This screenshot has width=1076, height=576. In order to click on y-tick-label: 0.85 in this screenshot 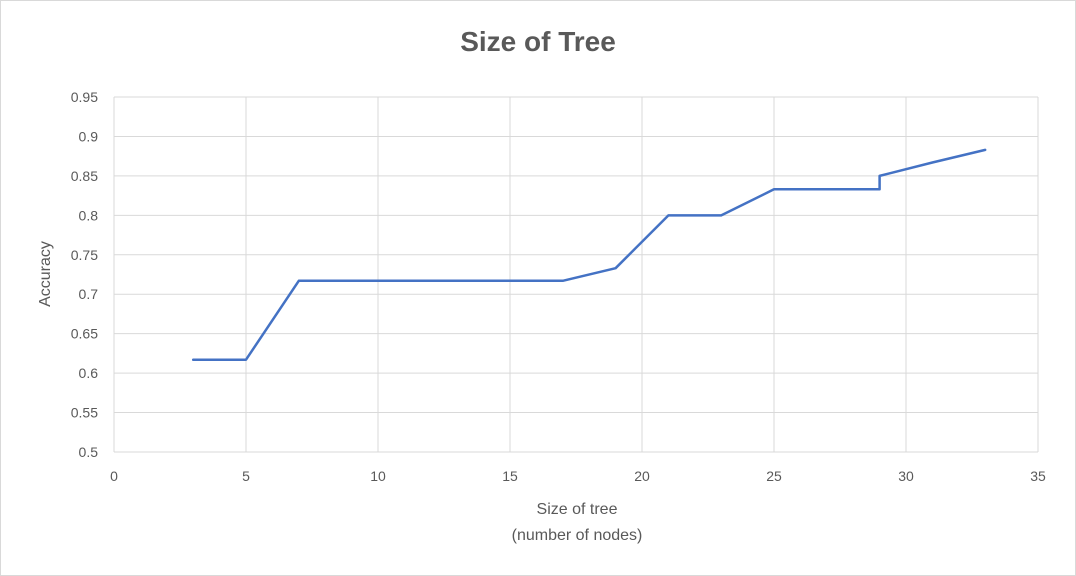, I will do `click(84, 176)`.